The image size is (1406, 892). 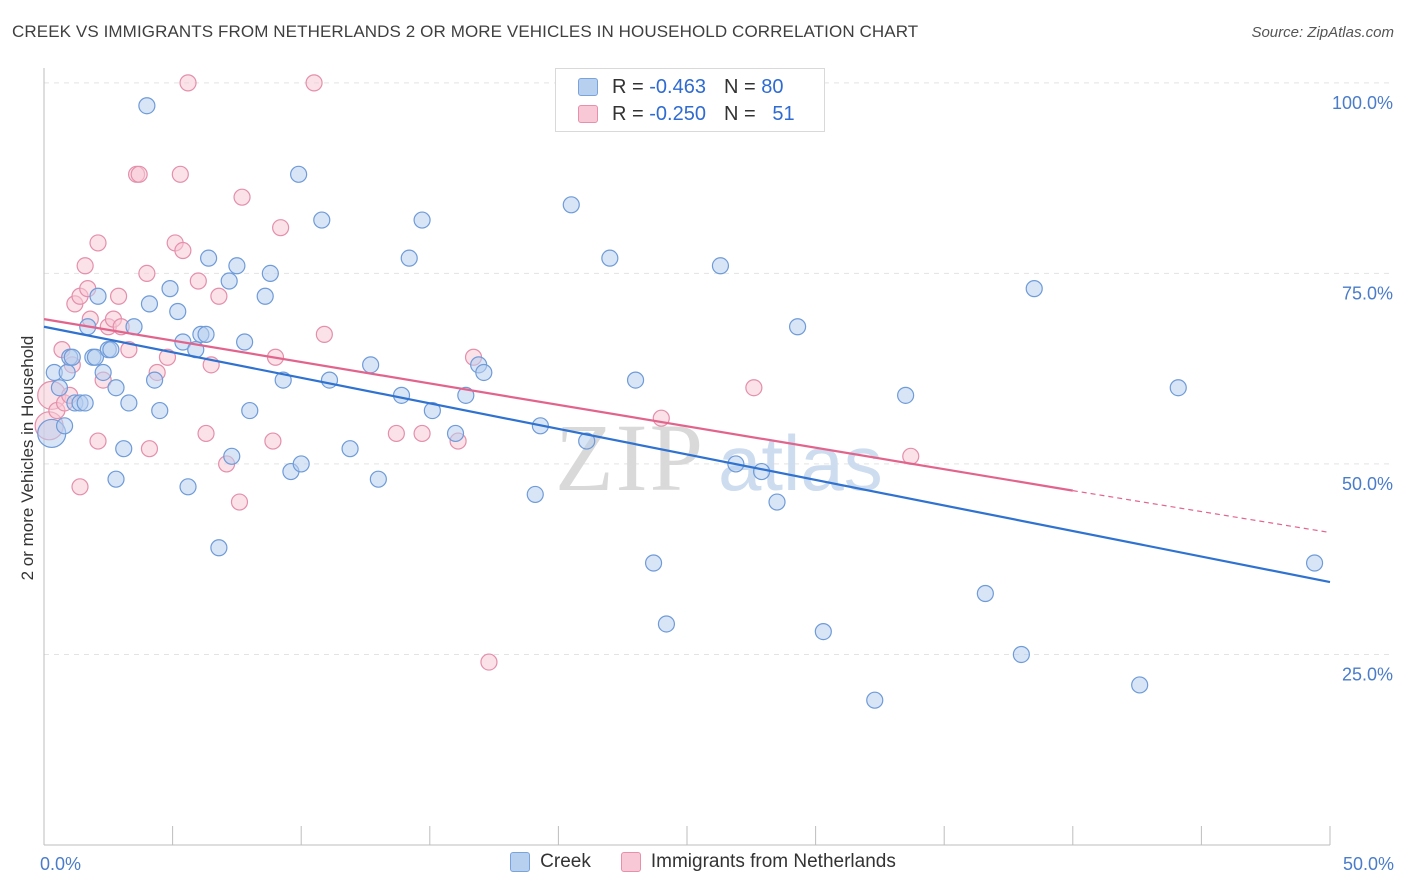 I want to click on legend-r-value: -0.250, so click(x=677, y=113).